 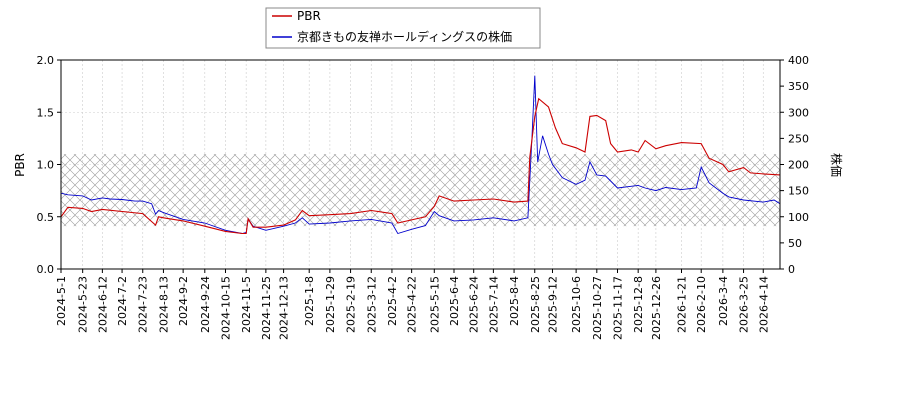 I want to click on x-tick-label-32: 2026-3-4, so click(x=723, y=301).